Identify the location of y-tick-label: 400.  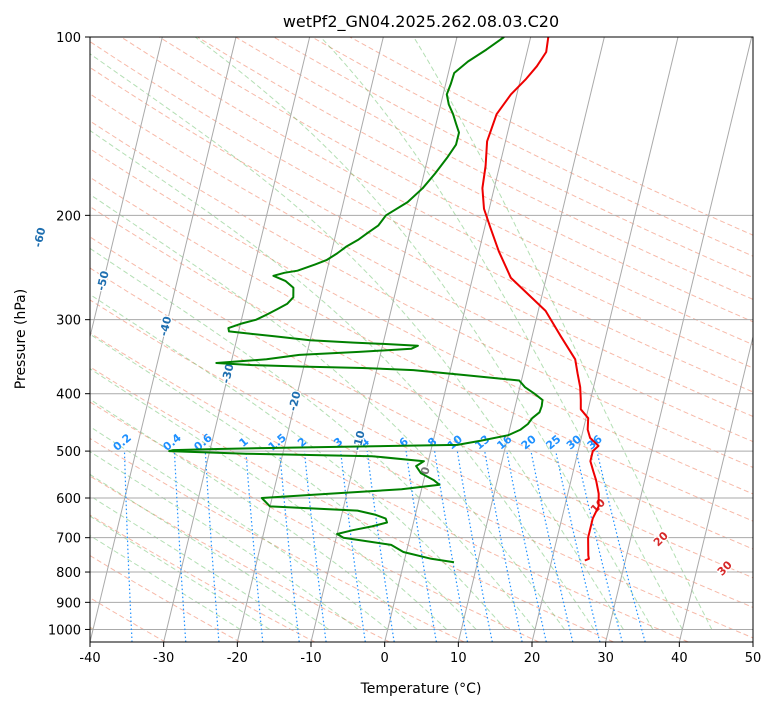
(68, 395).